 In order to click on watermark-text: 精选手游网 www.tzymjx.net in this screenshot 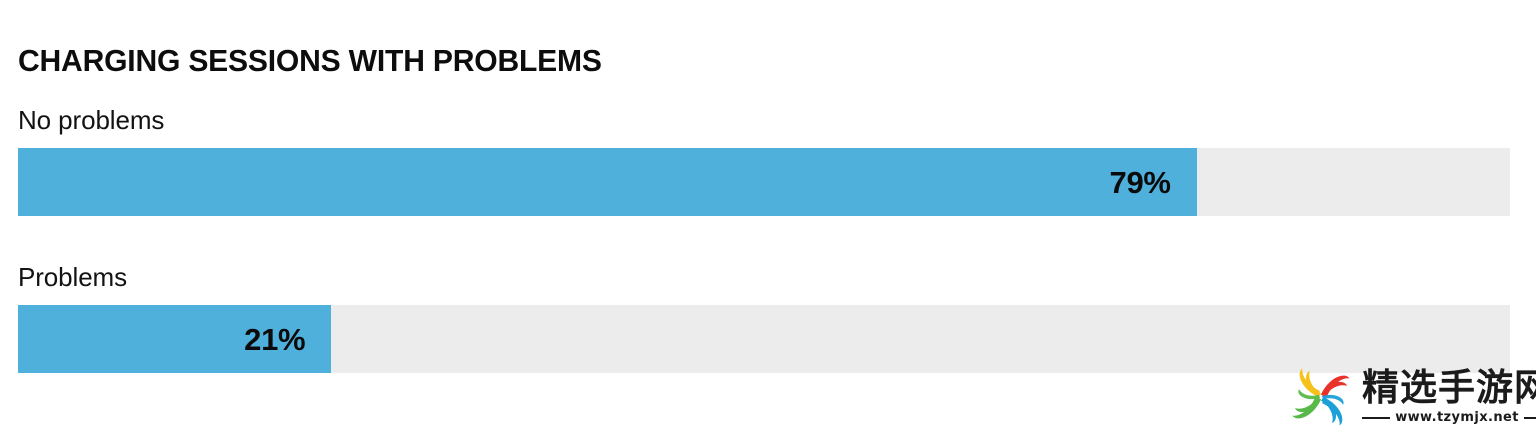, I will do `click(1449, 396)`.